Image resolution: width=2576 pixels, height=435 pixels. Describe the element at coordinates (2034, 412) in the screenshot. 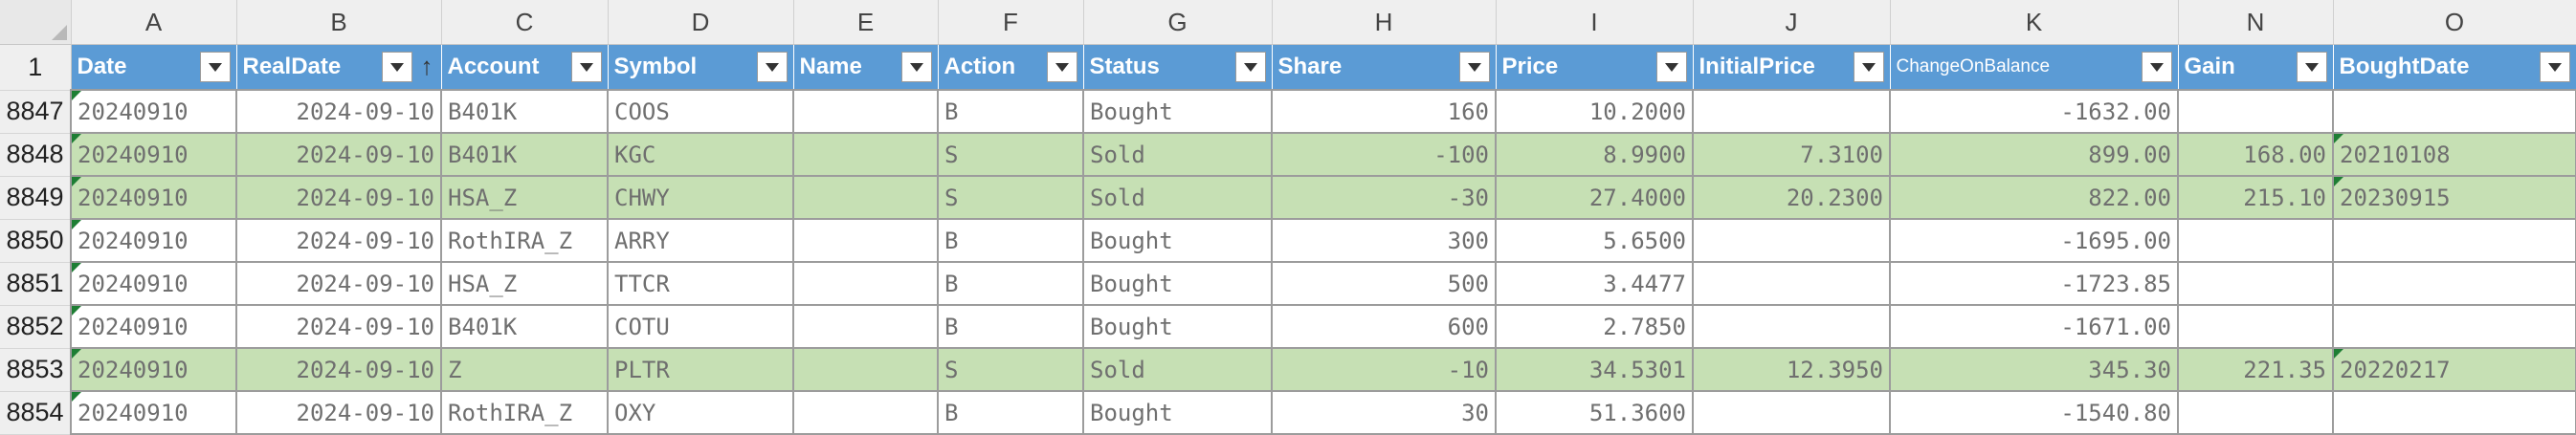

I see `data-cell: -1540.80` at that location.